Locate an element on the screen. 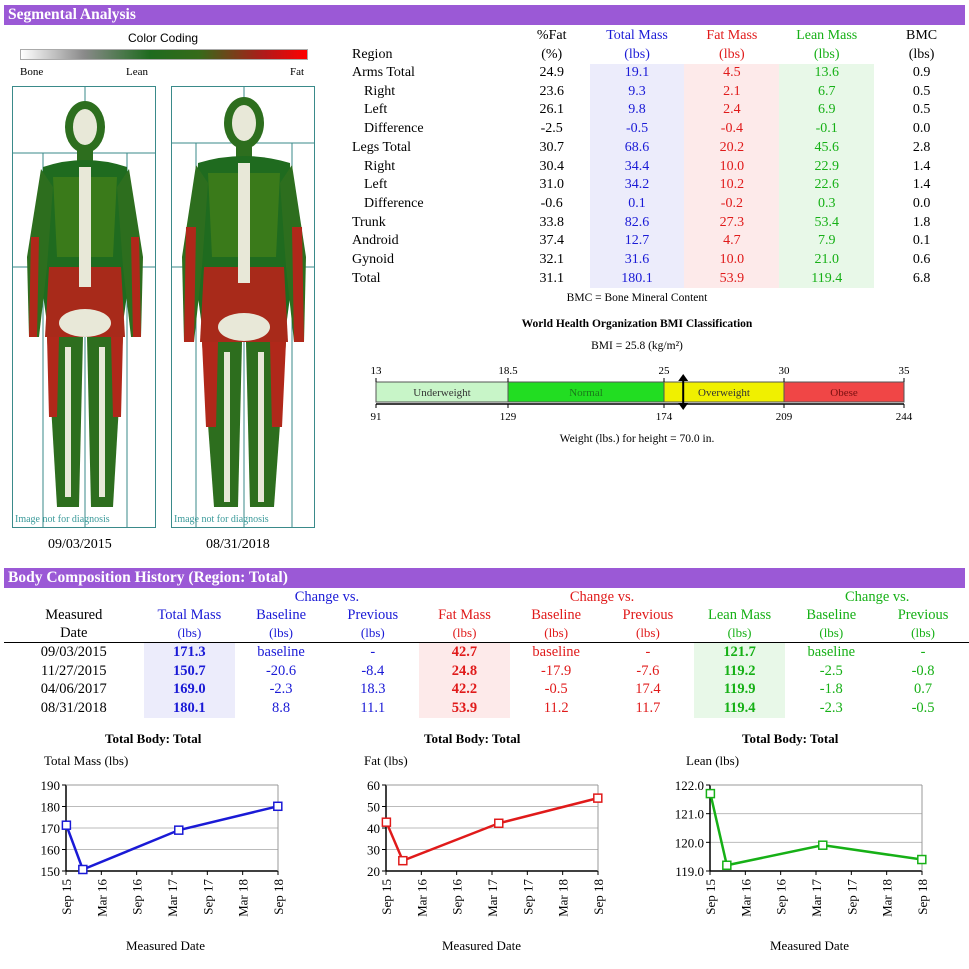 Image resolution: width=969 pixels, height=969 pixels. y-tick-label: 30 is located at coordinates (373, 850).